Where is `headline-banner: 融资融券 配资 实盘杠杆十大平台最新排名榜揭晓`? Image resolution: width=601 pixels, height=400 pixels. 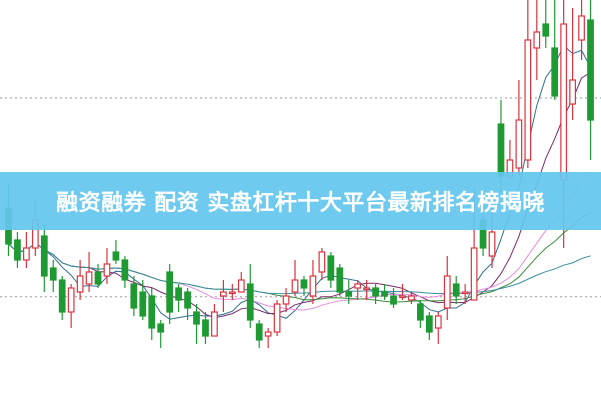
headline-banner: 融资融券 配资 实盘杠杆十大平台最新排名榜揭晓 is located at coordinates (300, 201).